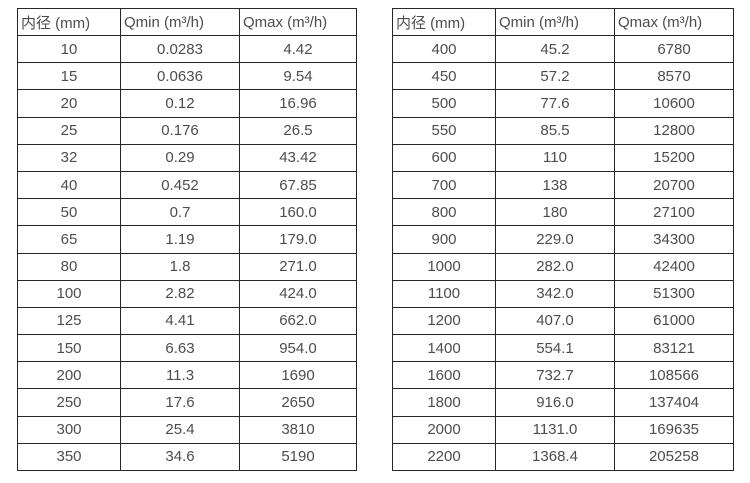 Image resolution: width=750 pixels, height=483 pixels. Describe the element at coordinates (180, 266) in the screenshot. I see `qmin-cell: 1.8` at that location.